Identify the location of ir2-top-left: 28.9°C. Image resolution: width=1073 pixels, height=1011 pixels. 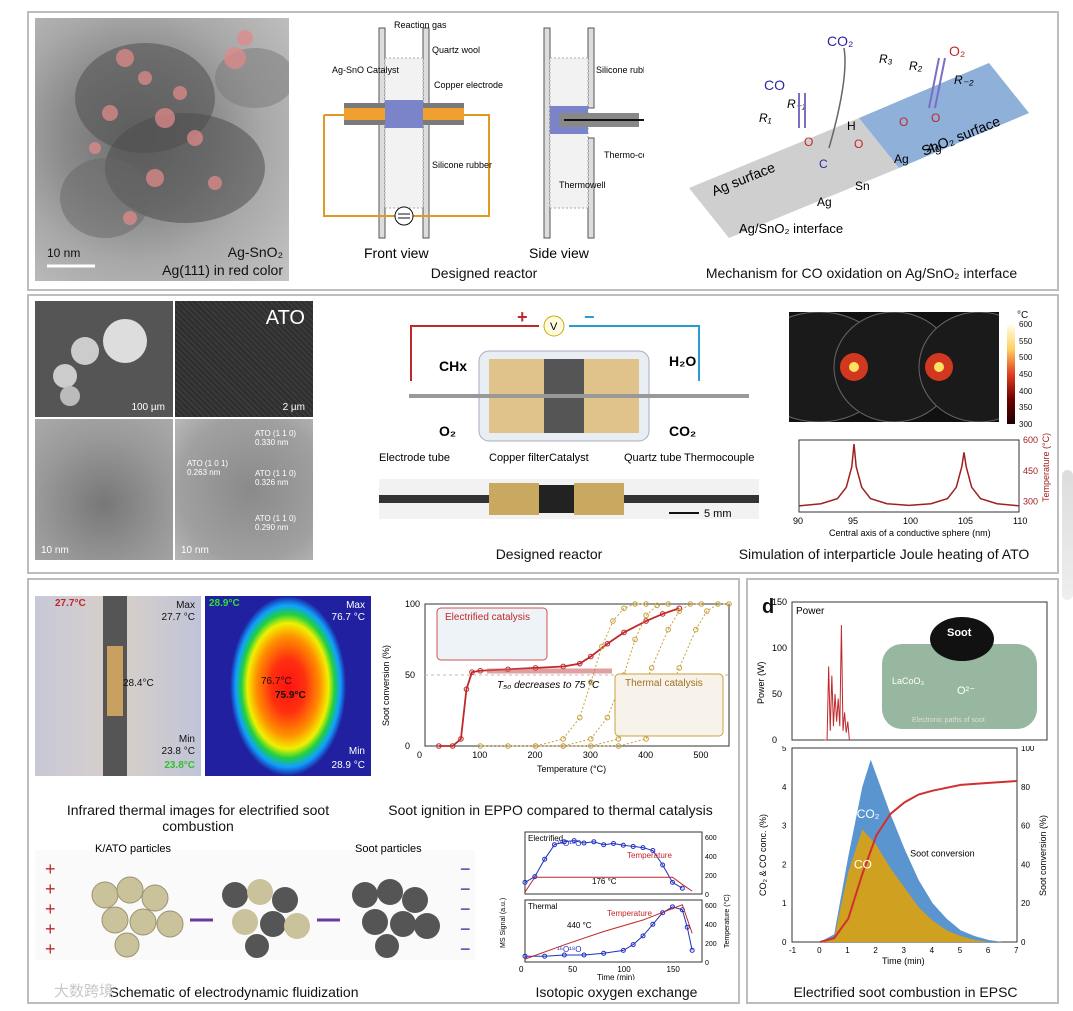
(224, 603).